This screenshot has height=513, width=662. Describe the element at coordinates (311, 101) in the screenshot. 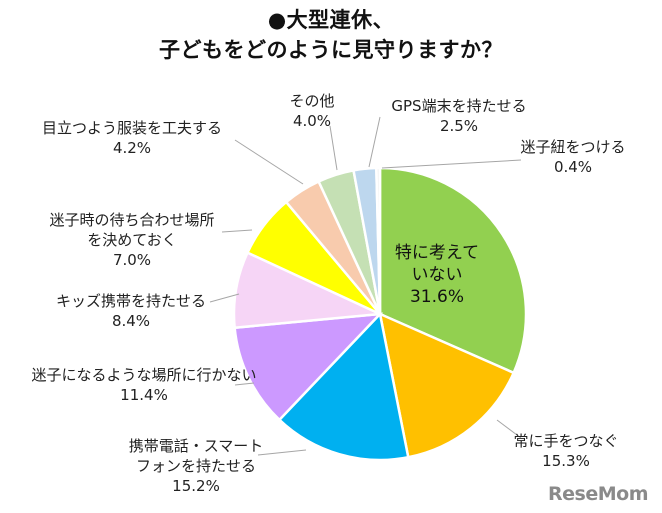

I see `slice-category-label: その他` at that location.